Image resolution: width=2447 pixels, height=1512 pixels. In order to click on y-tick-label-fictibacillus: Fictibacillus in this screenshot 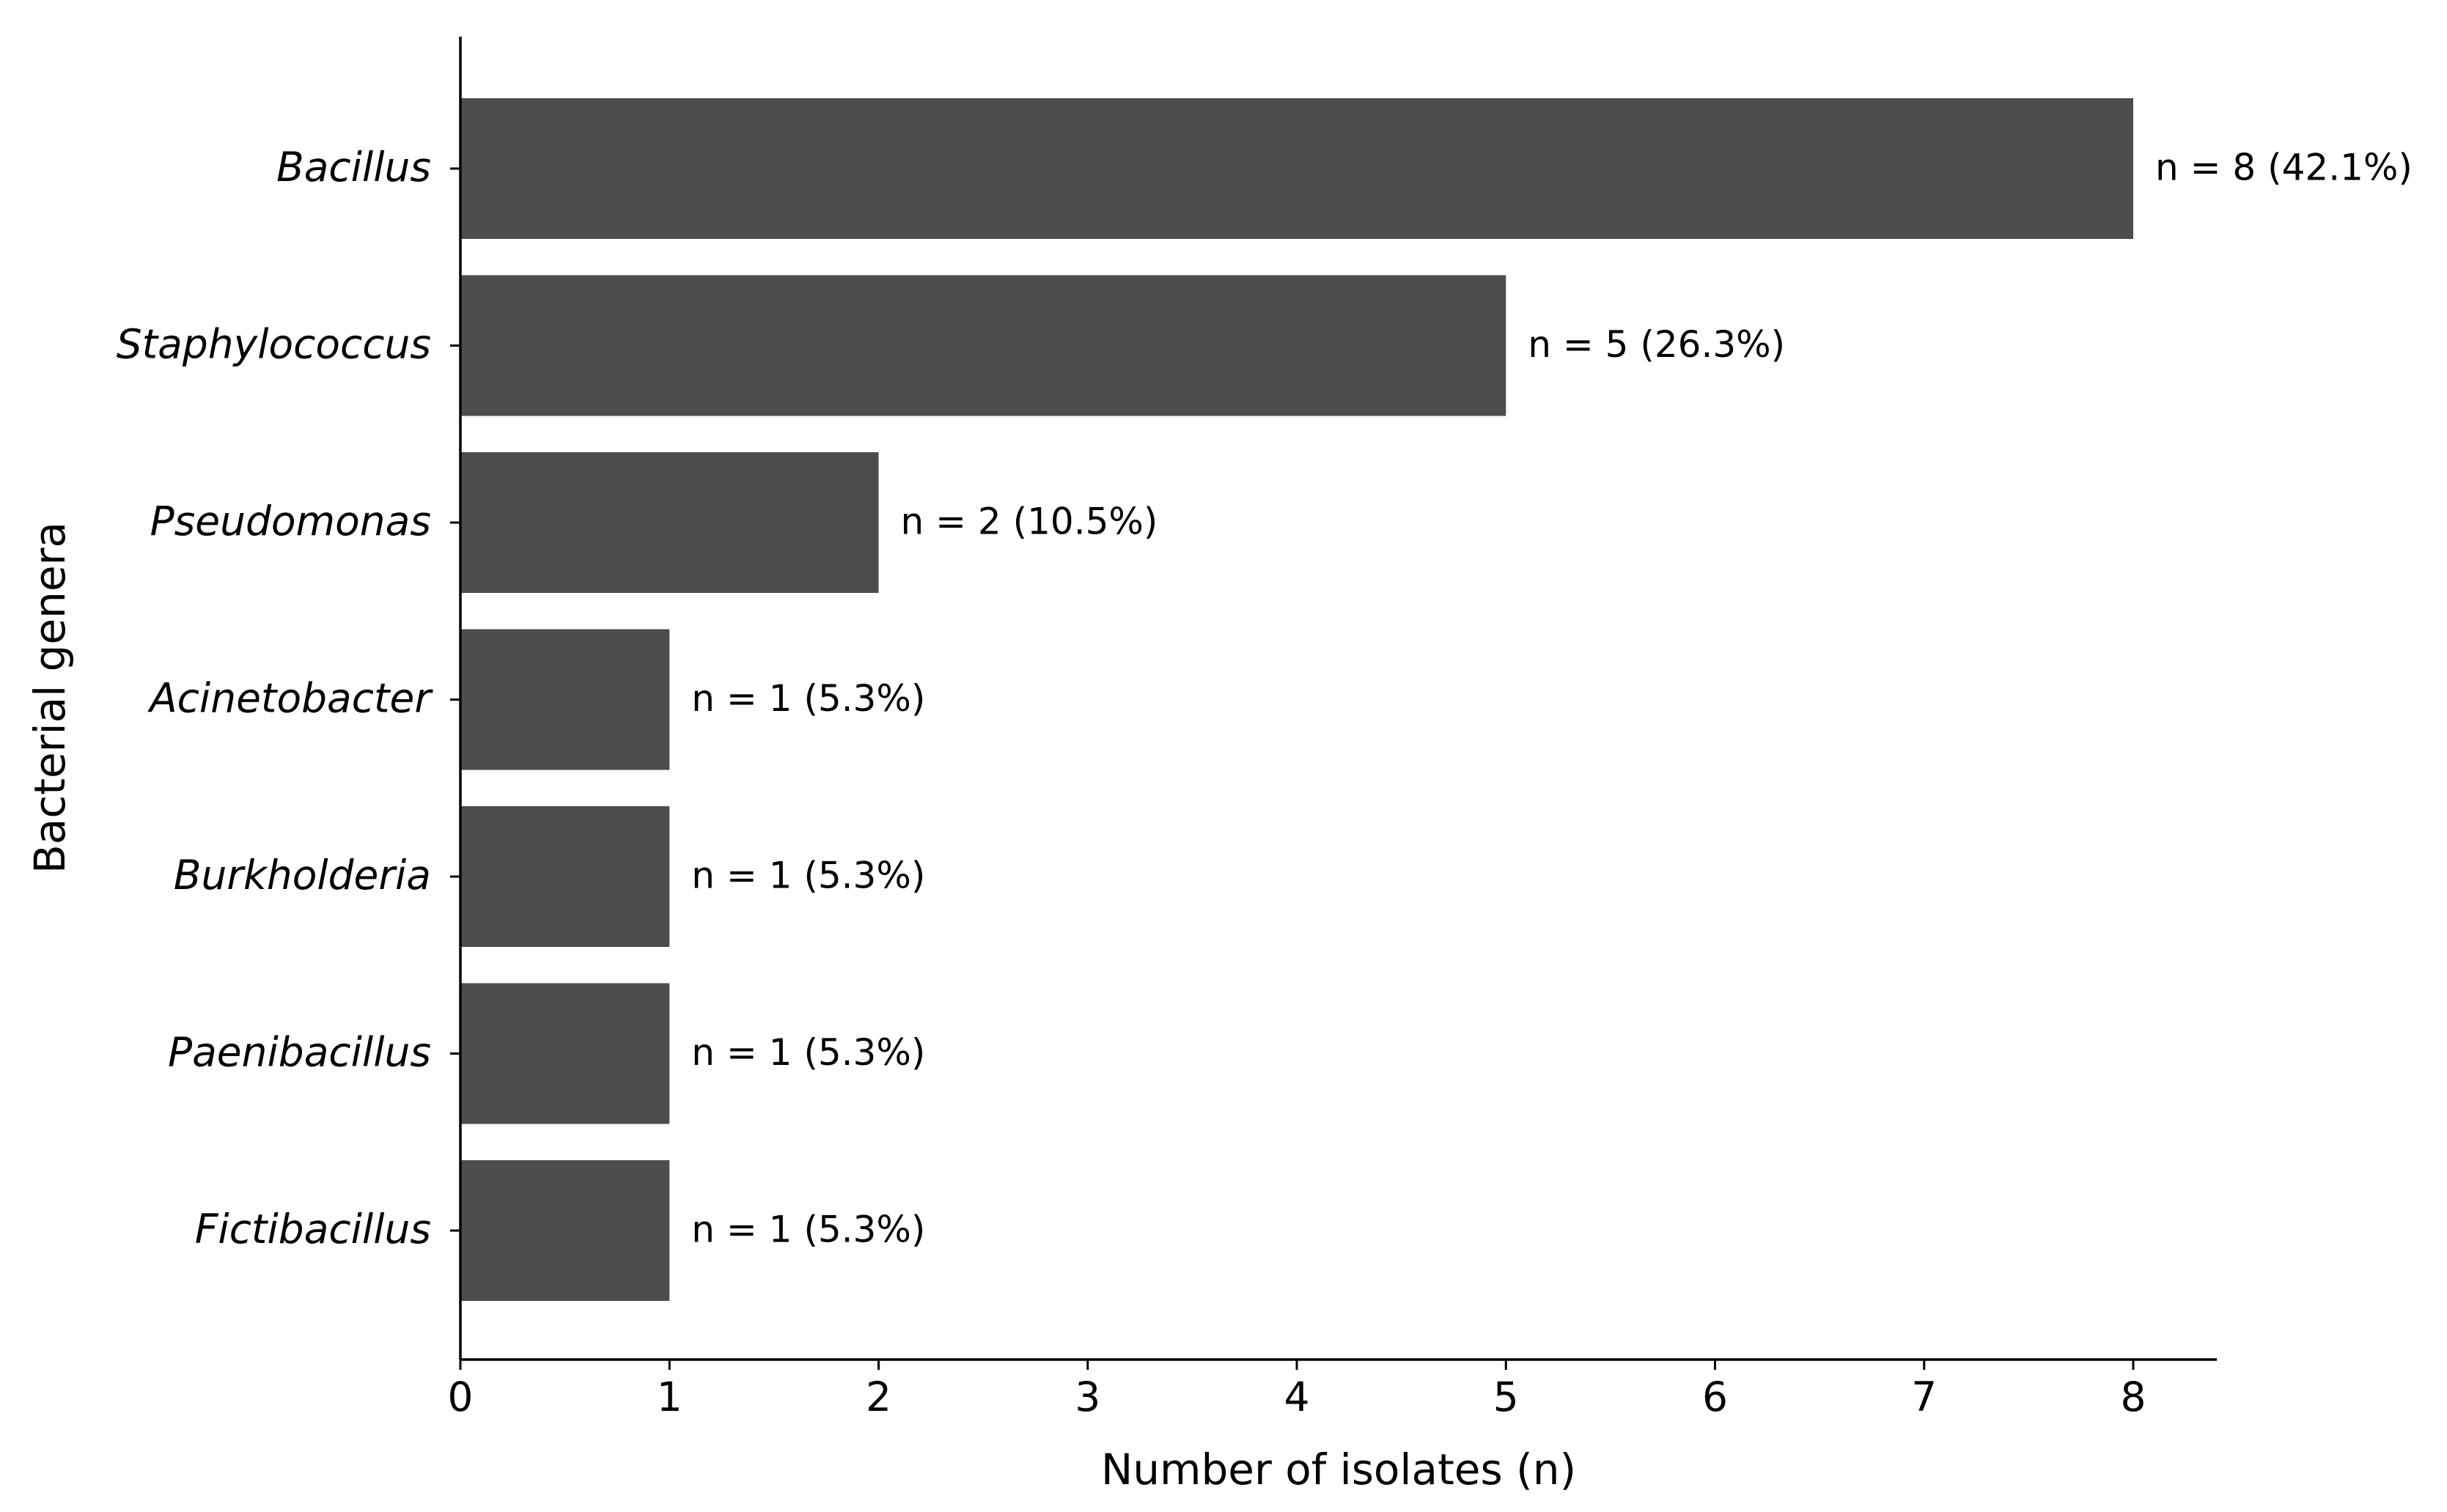, I will do `click(313, 1229)`.